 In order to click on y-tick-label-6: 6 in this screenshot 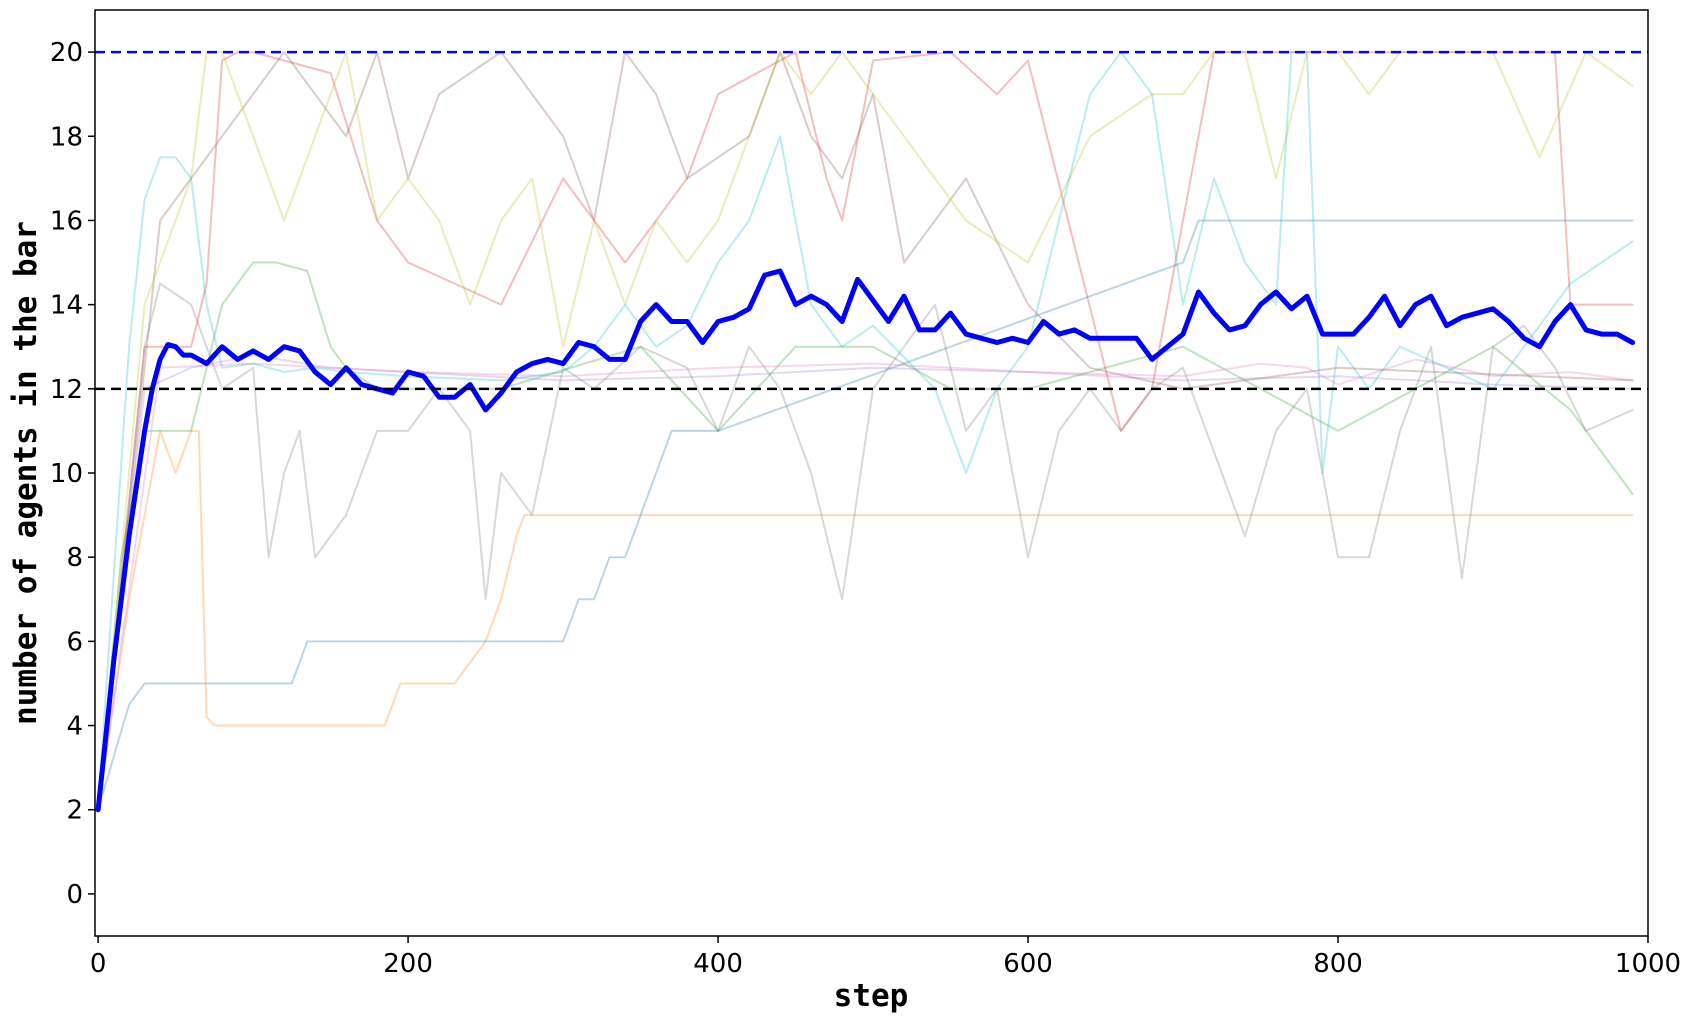, I will do `click(74, 642)`.